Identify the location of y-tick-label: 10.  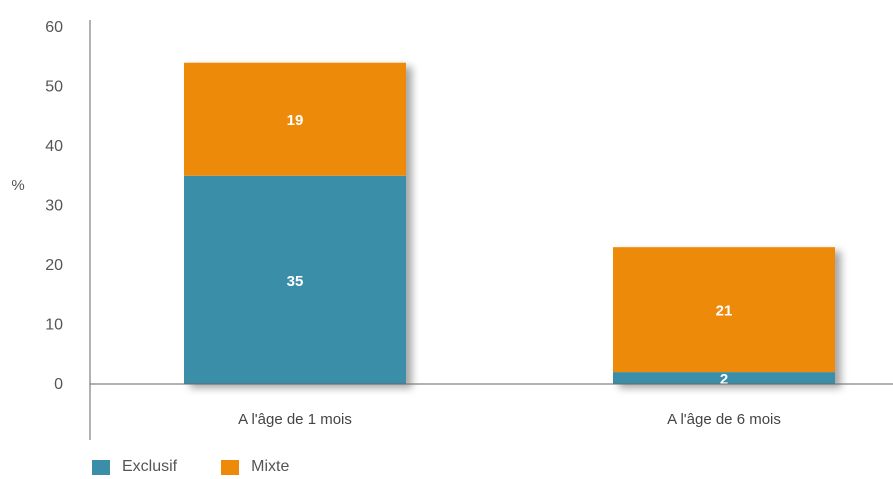
(54, 325).